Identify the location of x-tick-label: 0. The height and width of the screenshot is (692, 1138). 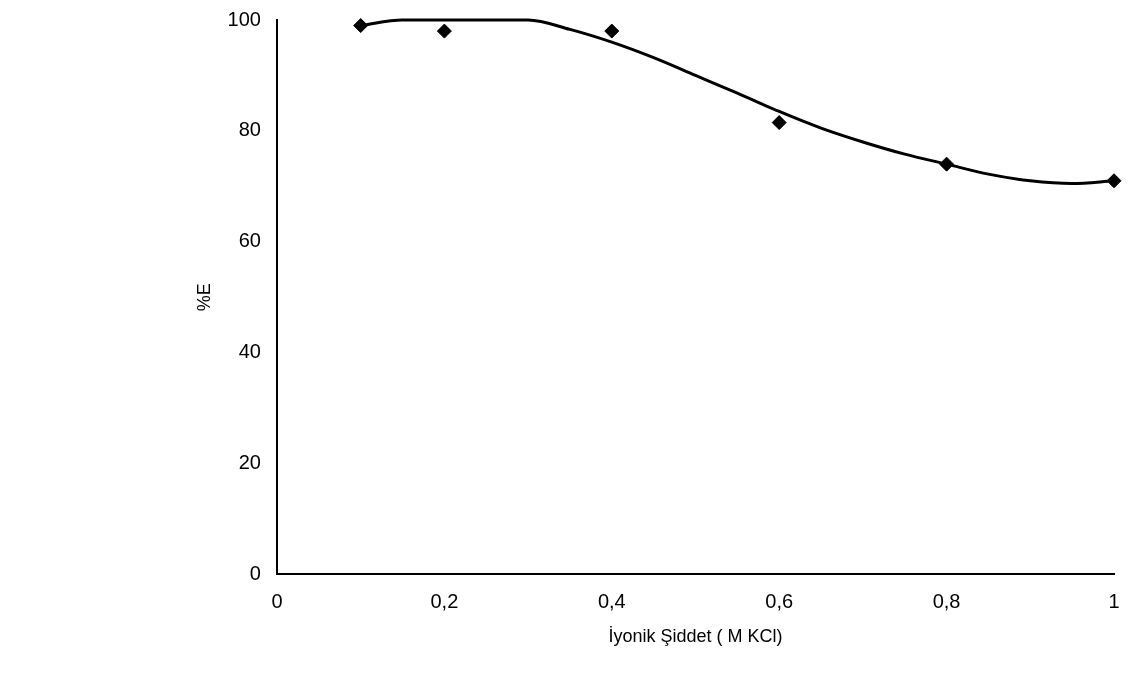
(277, 600).